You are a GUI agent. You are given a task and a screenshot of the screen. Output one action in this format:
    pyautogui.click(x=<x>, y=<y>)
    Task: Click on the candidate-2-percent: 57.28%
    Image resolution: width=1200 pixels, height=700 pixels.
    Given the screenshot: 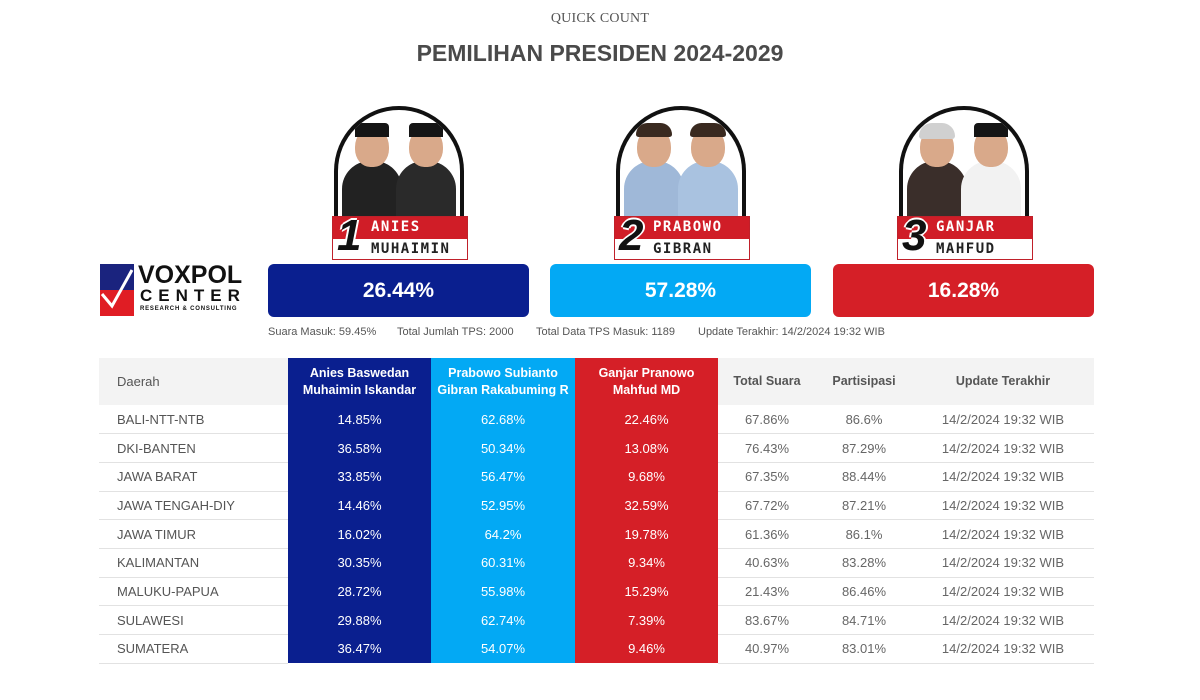 What is the action you would take?
    pyautogui.click(x=680, y=290)
    